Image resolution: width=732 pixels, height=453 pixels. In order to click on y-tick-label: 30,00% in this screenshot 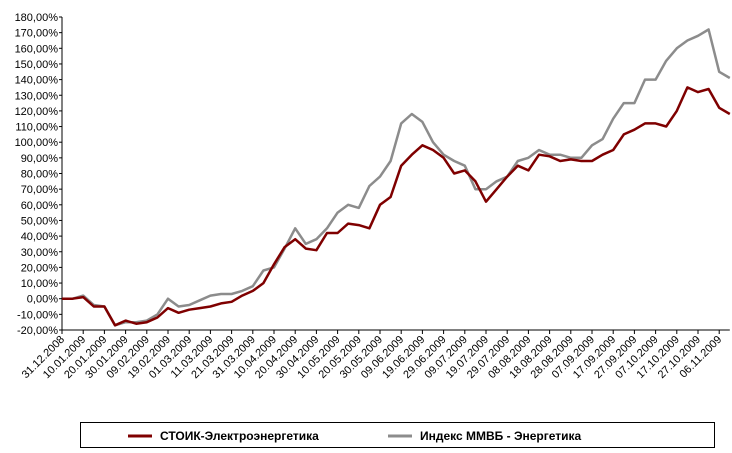, I will do `click(40, 253)`.